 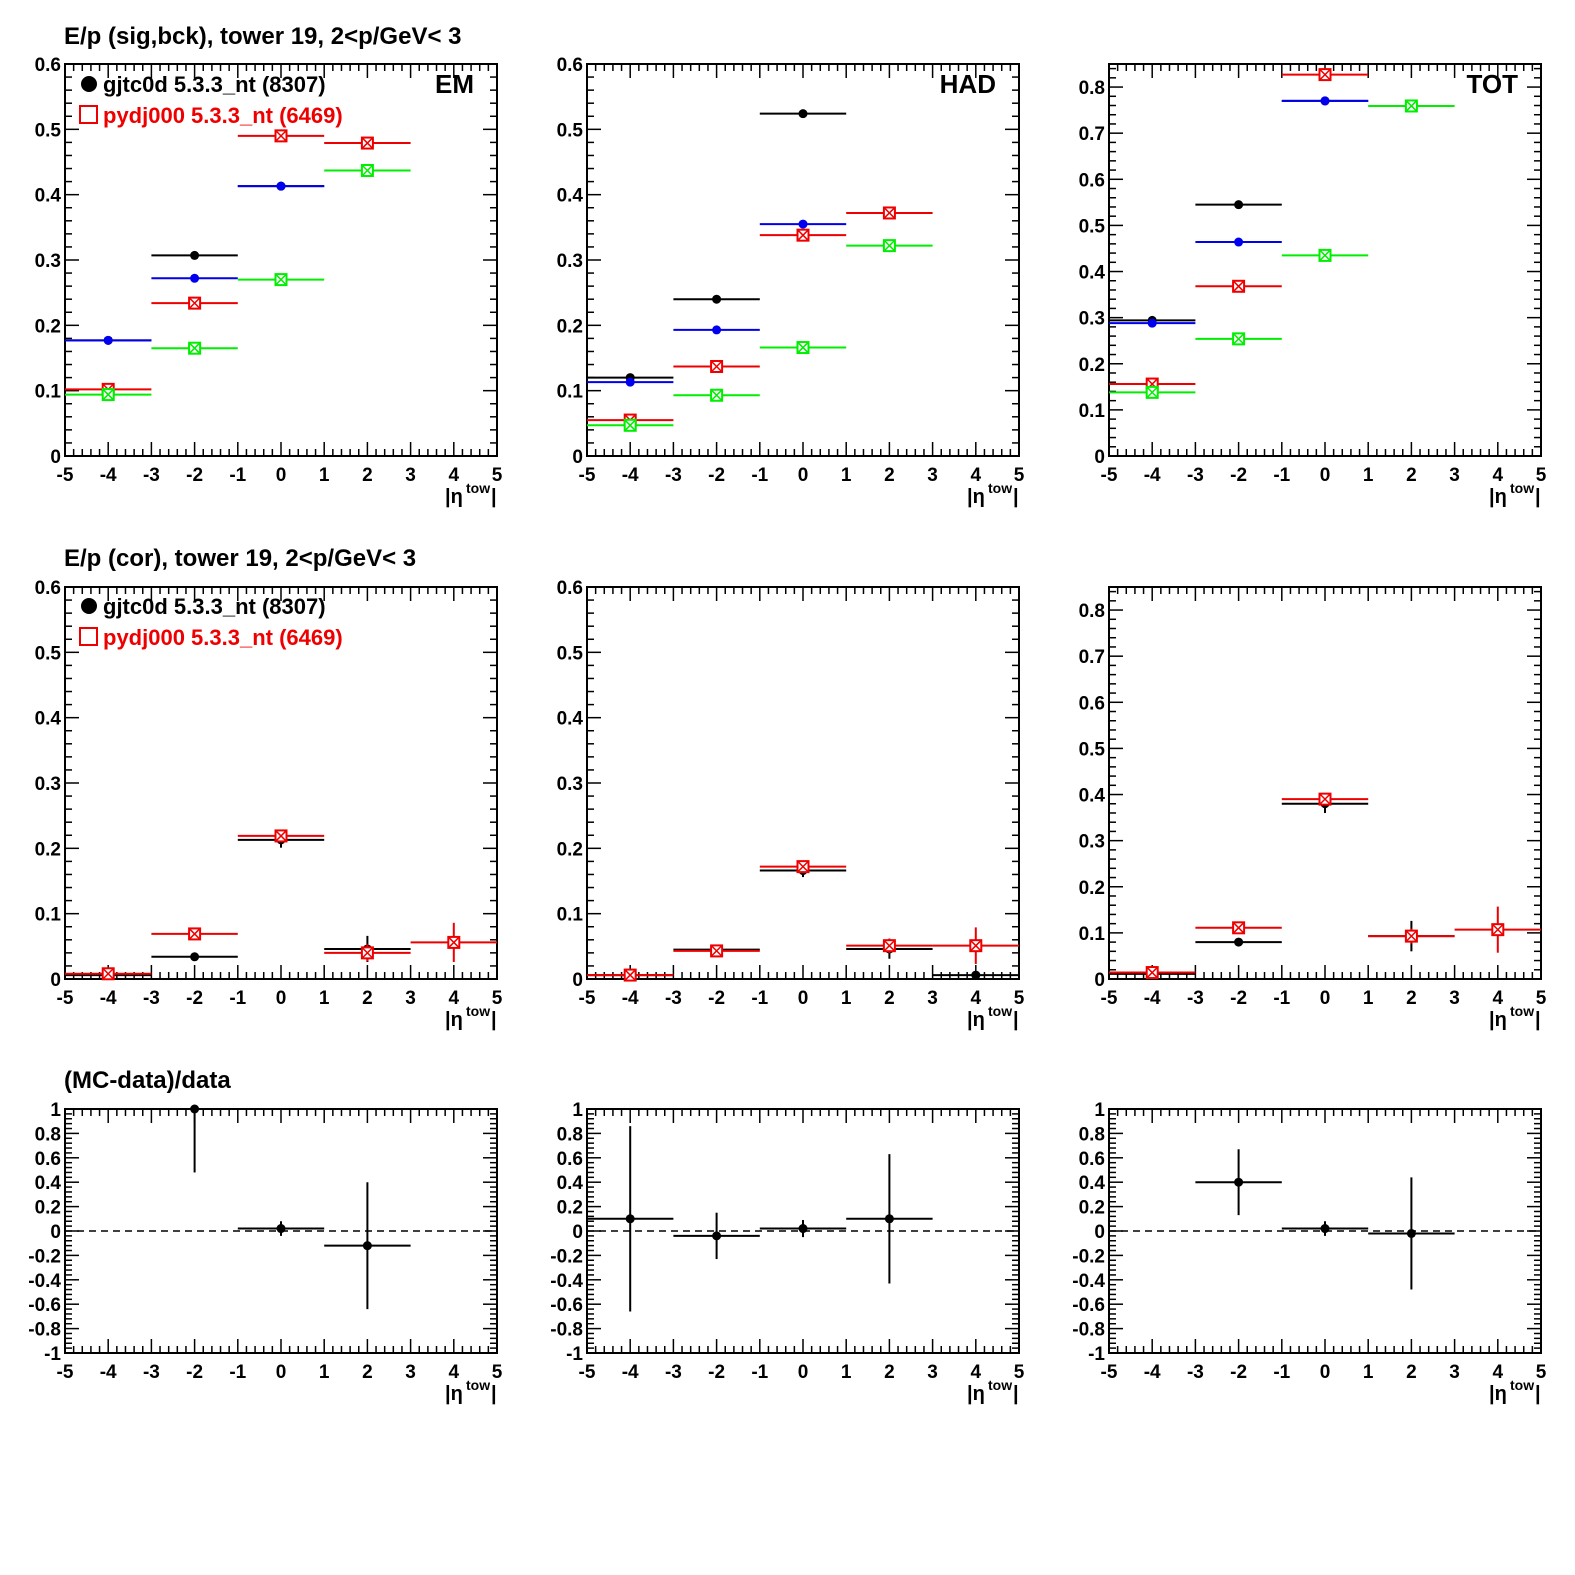 What do you see at coordinates (803, 260) in the screenshot?
I see `plot-frame` at bounding box center [803, 260].